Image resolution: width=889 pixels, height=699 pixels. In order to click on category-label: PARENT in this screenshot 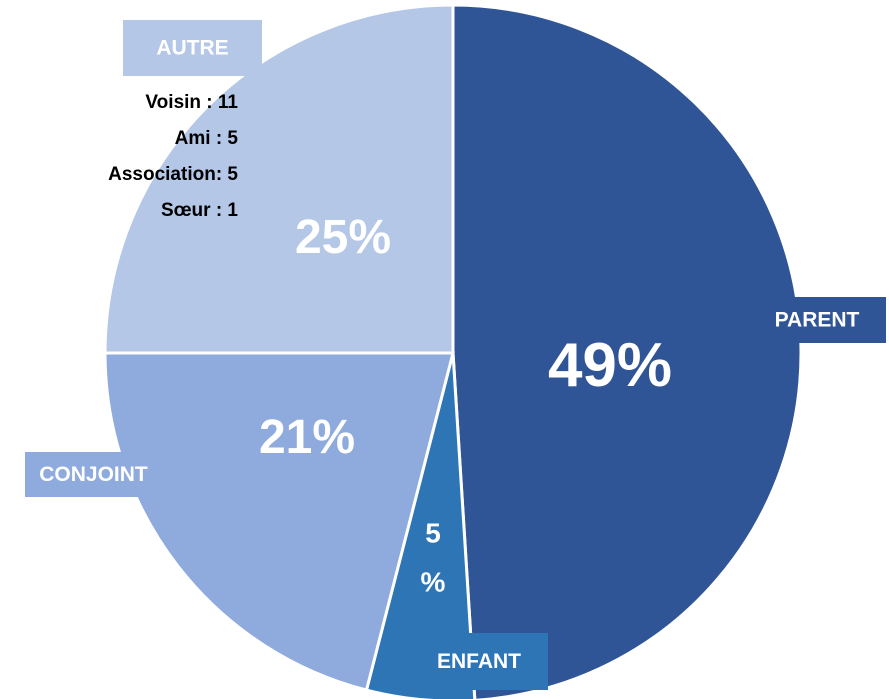, I will do `click(817, 320)`.